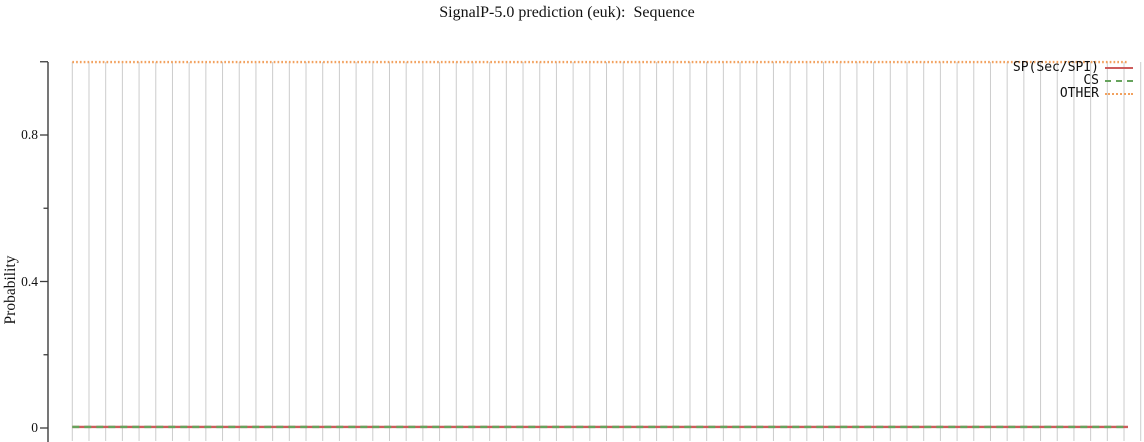  Describe the element at coordinates (567, 12) in the screenshot. I see `chart-title: SignalP-5.0 prediction (euk): Sequence` at that location.